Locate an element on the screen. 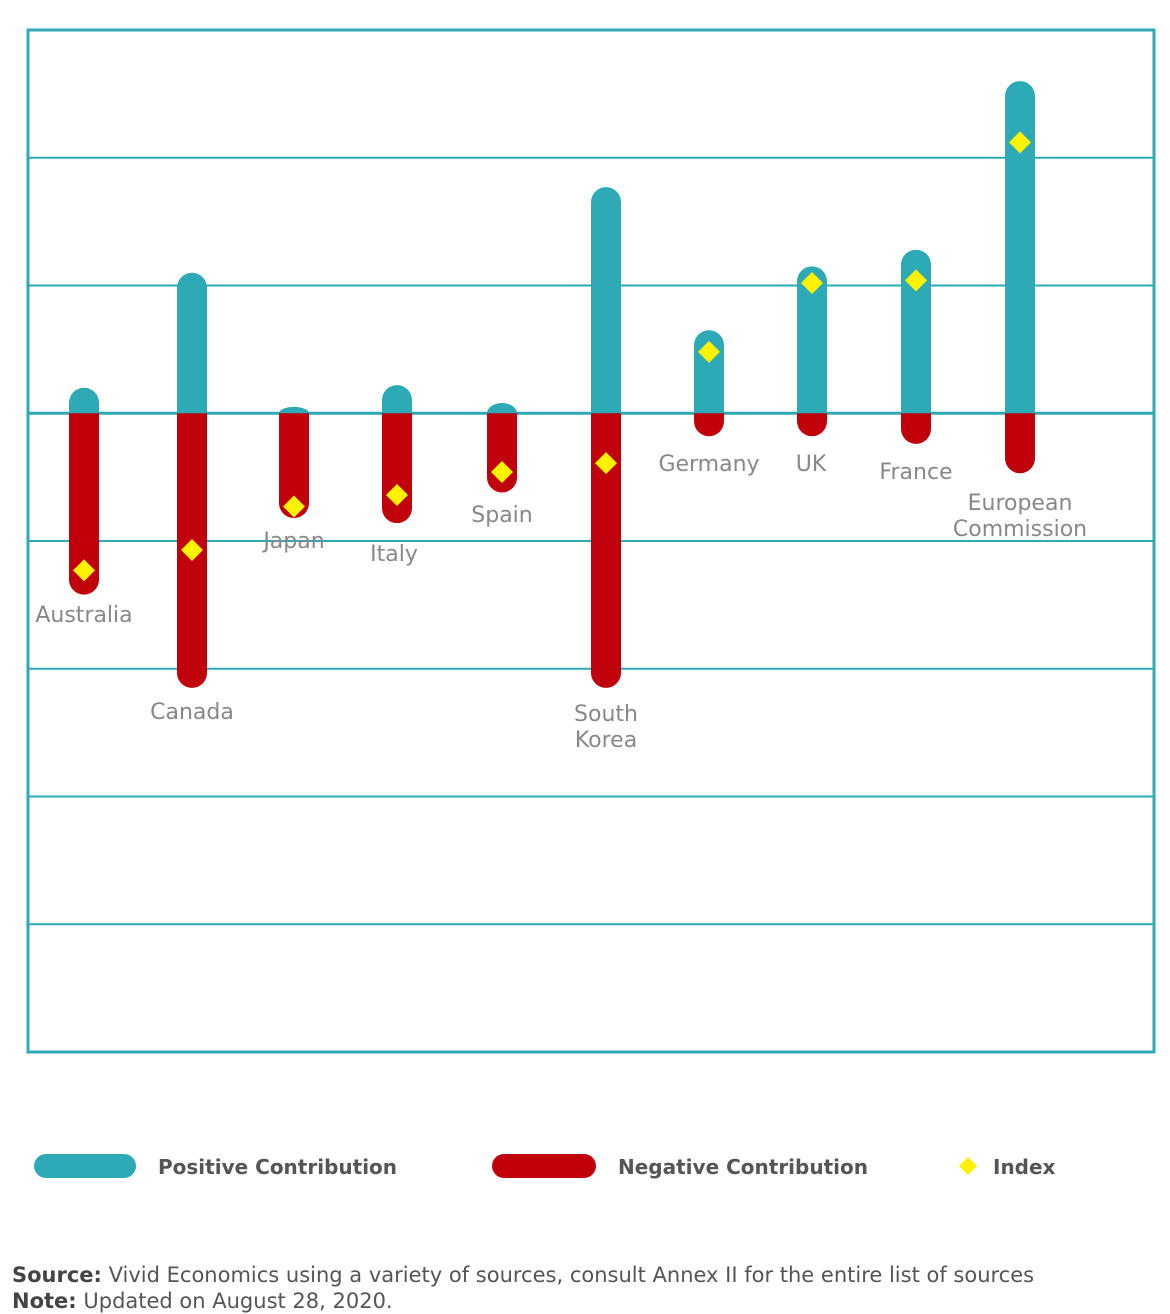 The height and width of the screenshot is (1314, 1170). index-marker-european-commission is located at coordinates (1020, 142).